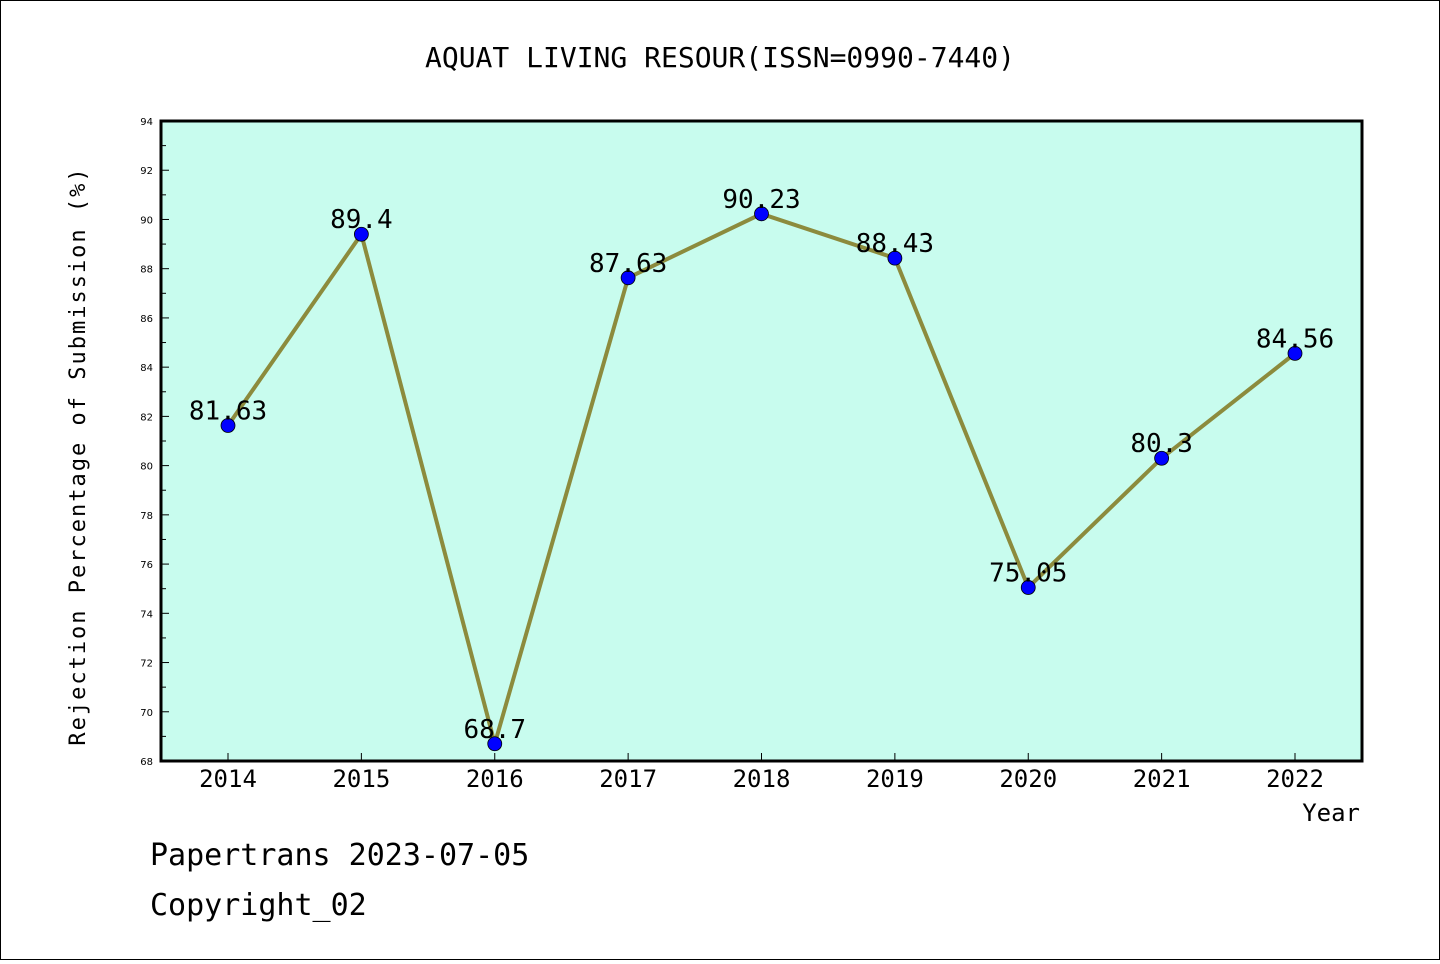  I want to click on y-tick-label: 80, so click(146, 467).